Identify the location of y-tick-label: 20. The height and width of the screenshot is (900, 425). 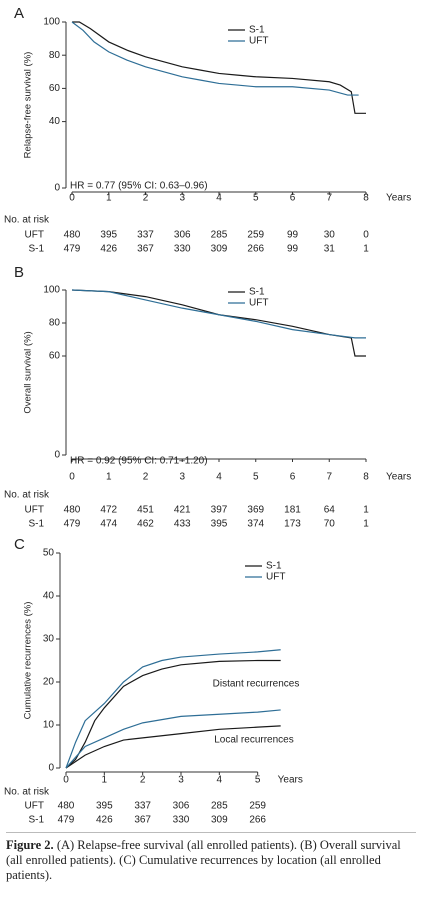
(49, 682).